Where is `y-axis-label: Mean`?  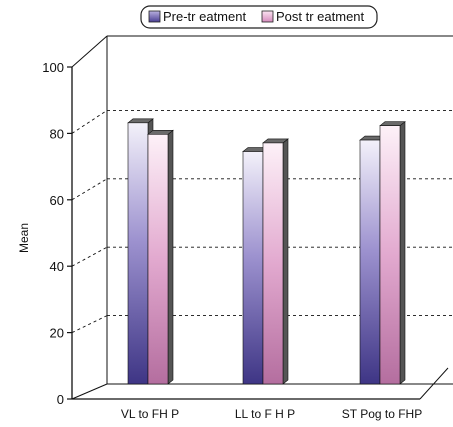 y-axis-label: Mean is located at coordinates (24, 238).